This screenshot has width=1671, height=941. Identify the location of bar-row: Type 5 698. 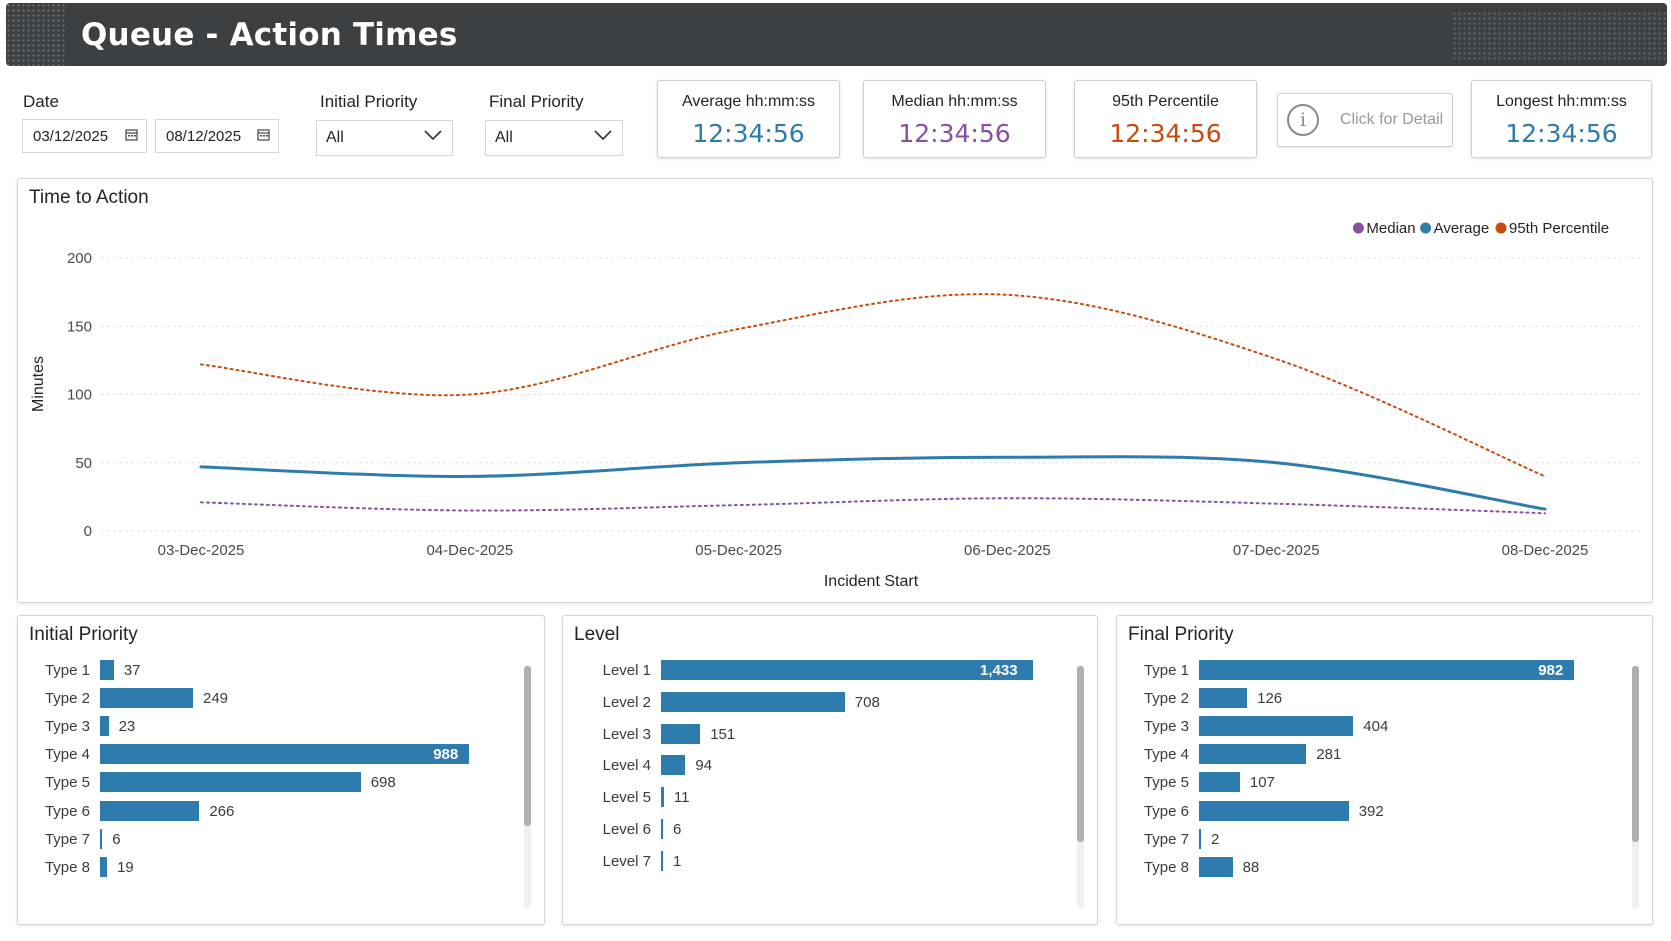
(281, 782).